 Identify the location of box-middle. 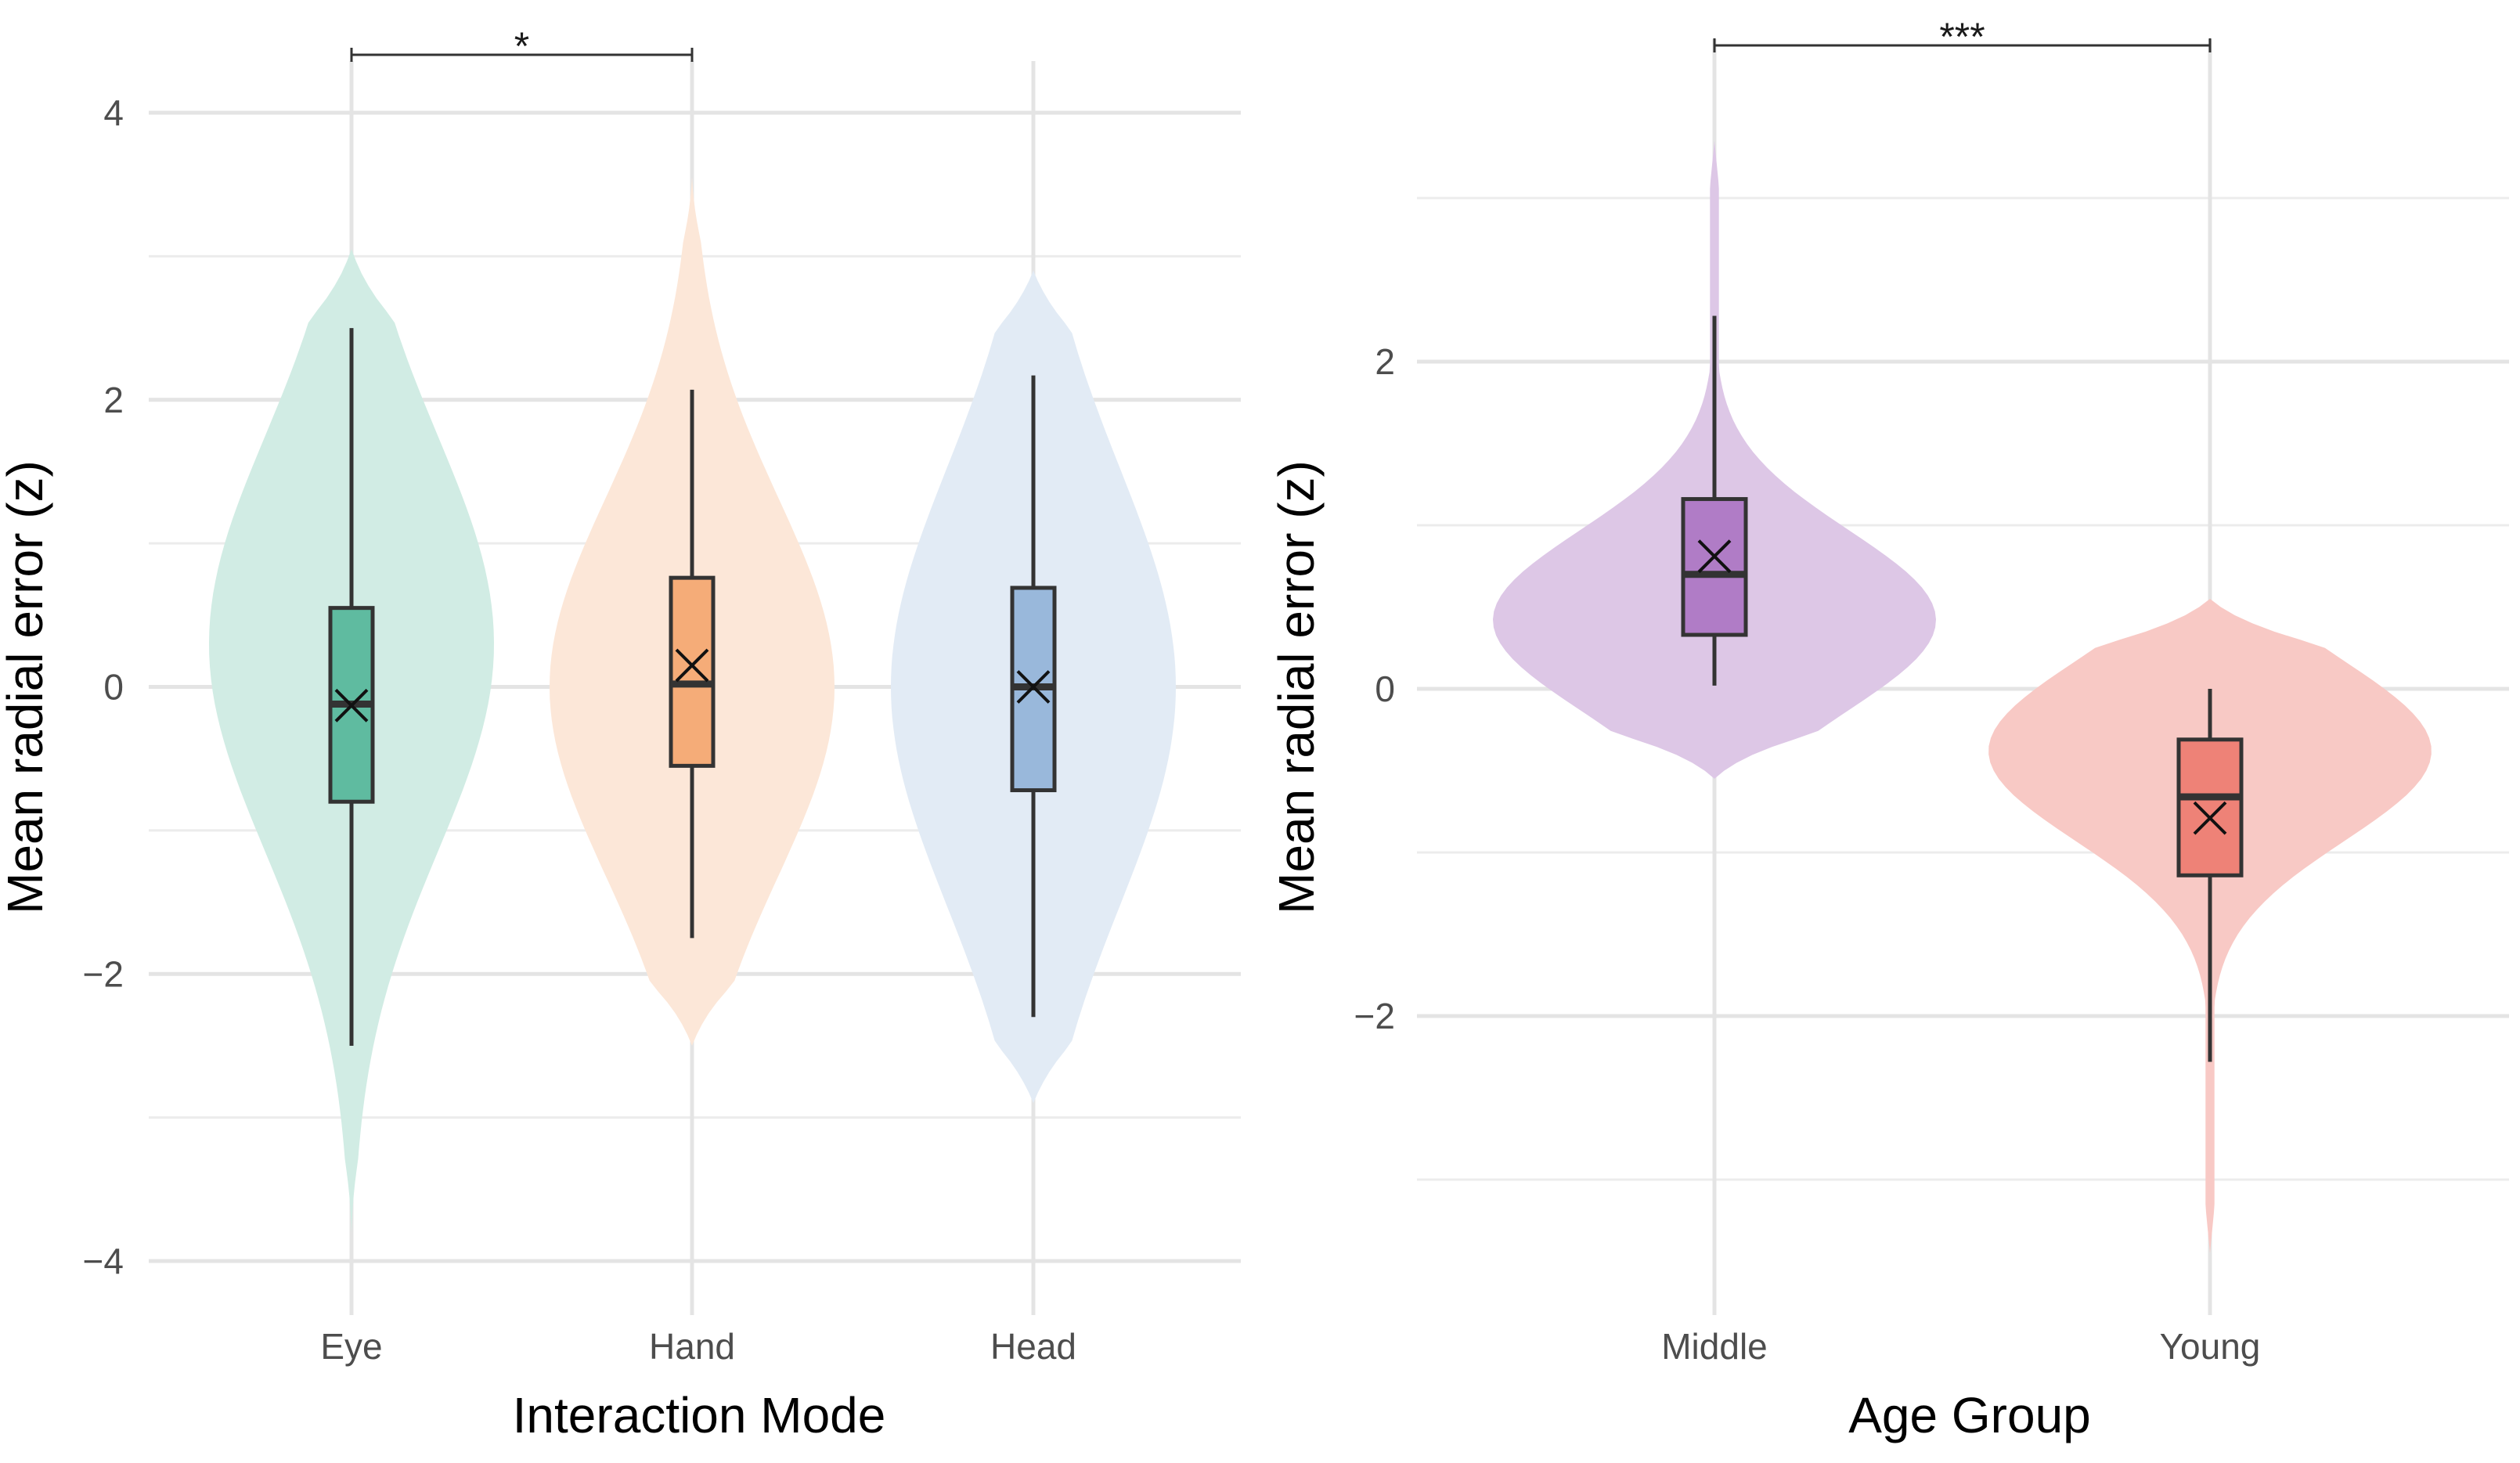
(1714, 567).